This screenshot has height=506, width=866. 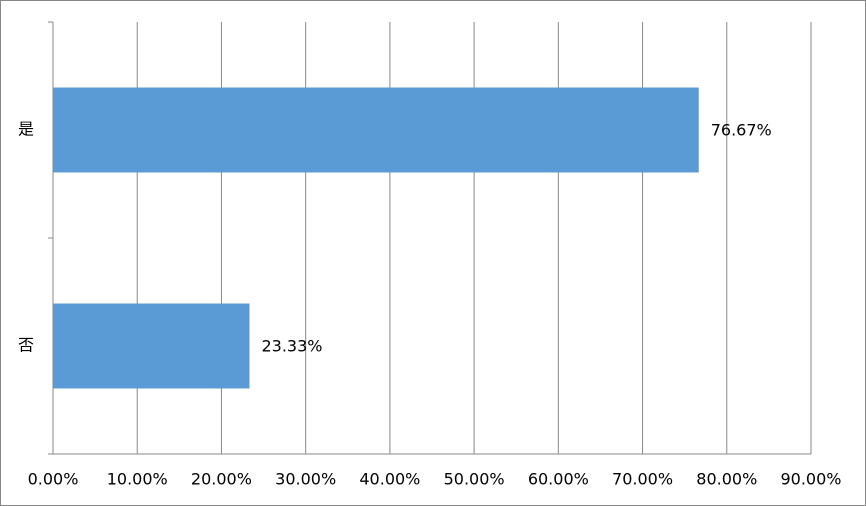 What do you see at coordinates (389, 479) in the screenshot?
I see `x-tick-label: 40.00%` at bounding box center [389, 479].